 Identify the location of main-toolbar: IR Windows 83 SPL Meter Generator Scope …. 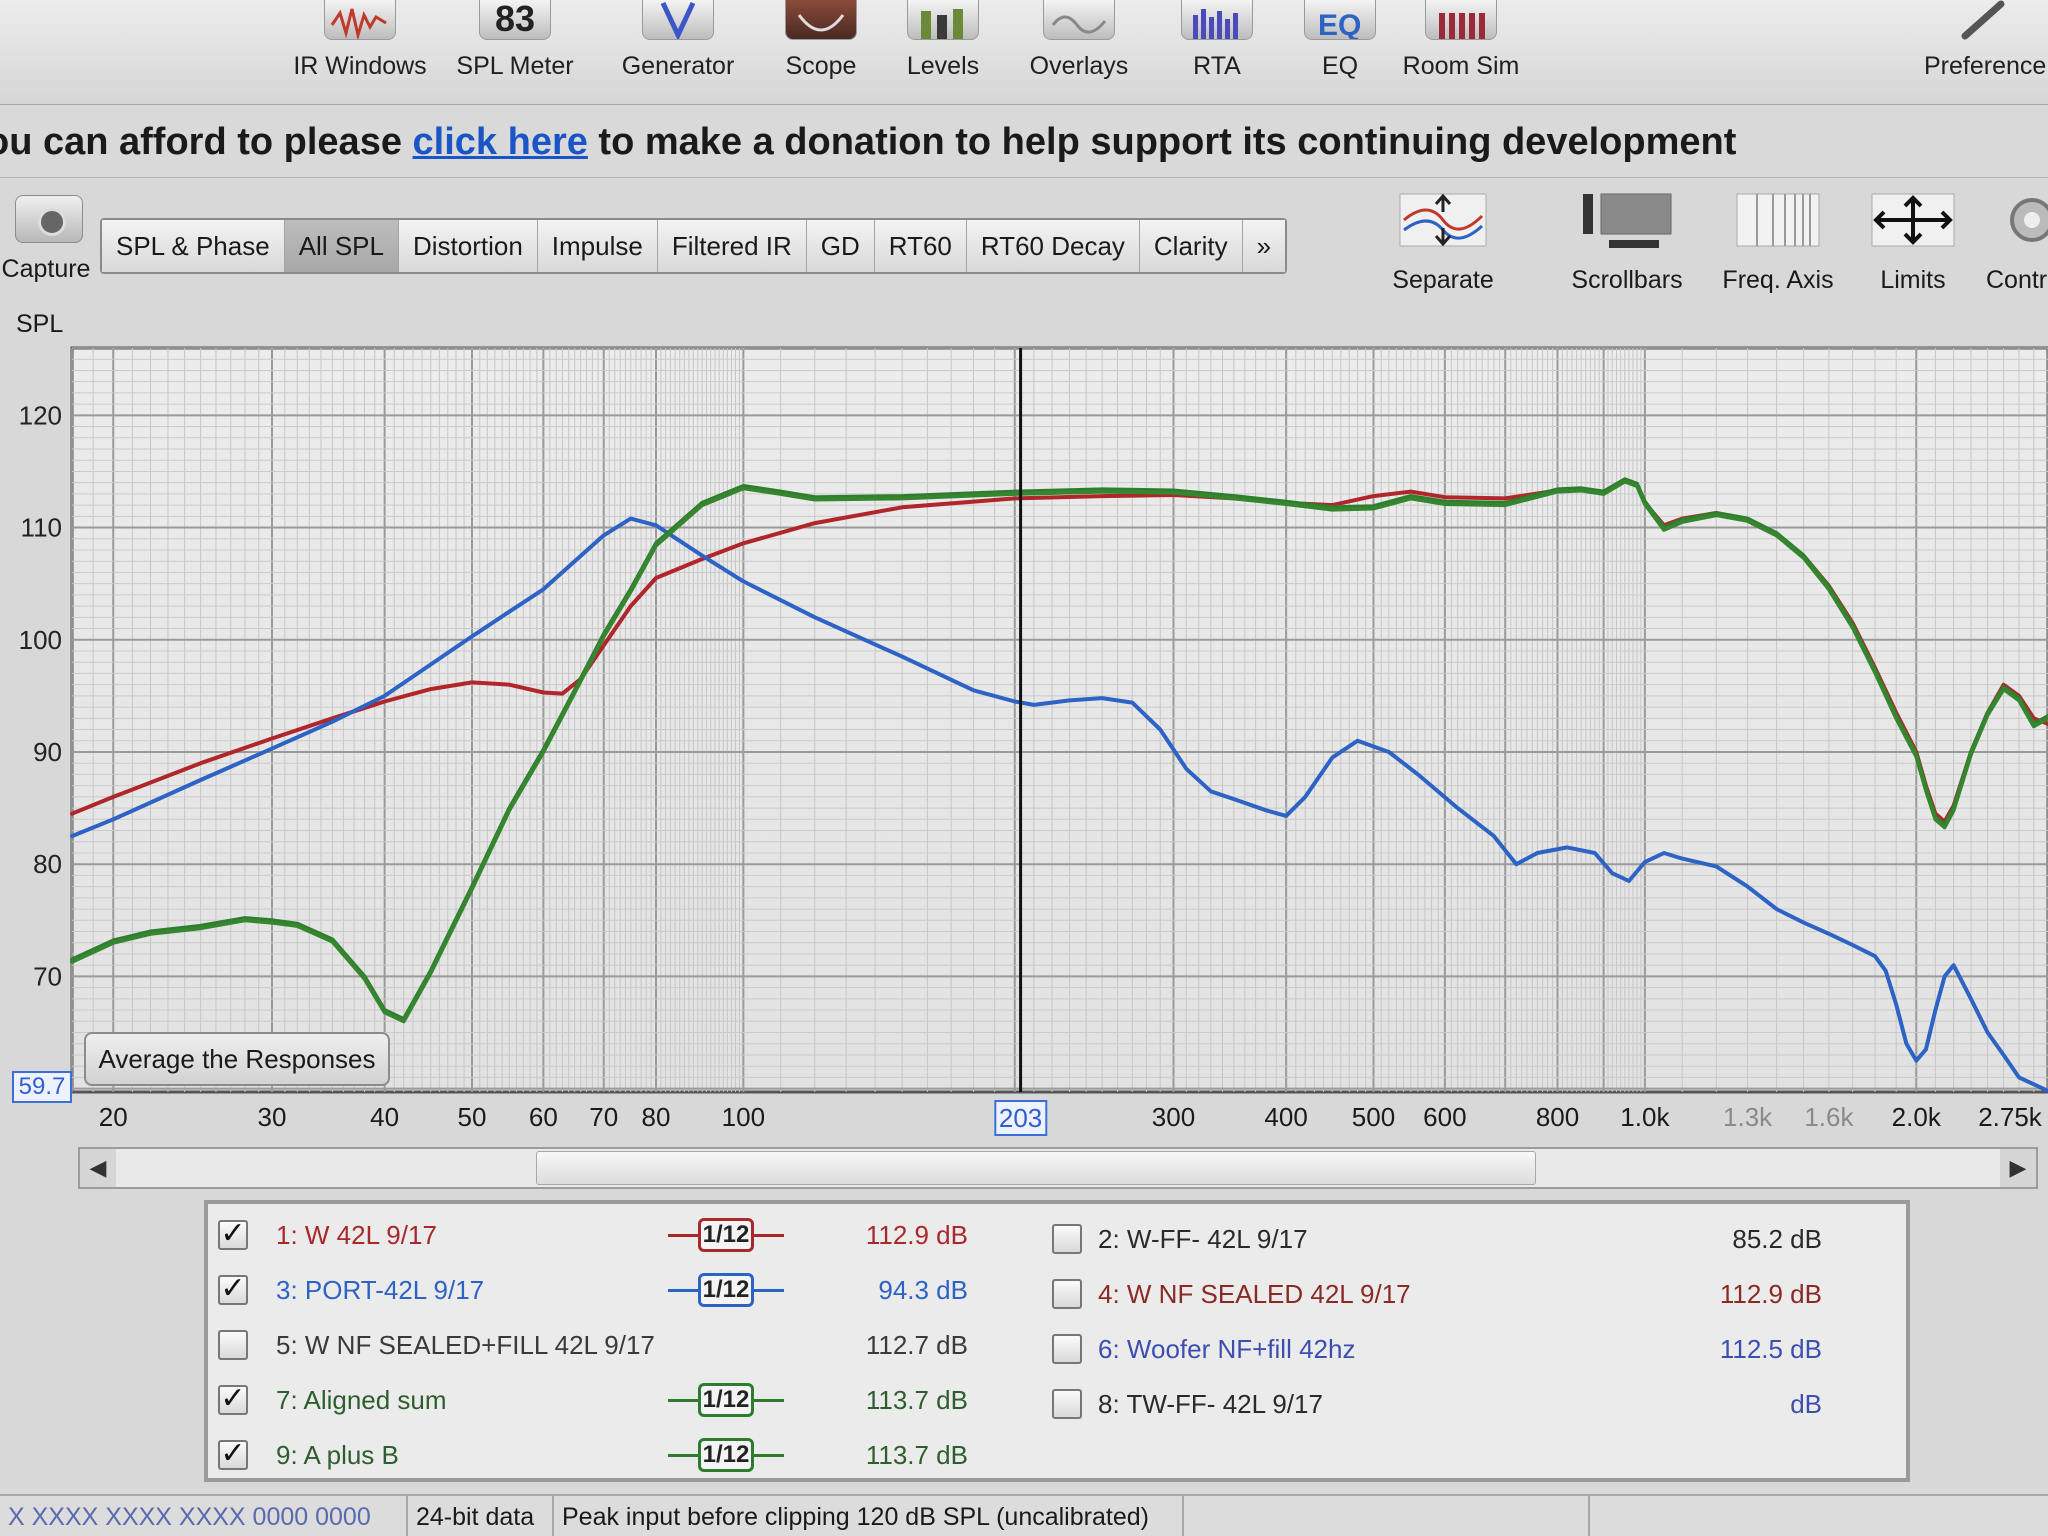
(1024, 52).